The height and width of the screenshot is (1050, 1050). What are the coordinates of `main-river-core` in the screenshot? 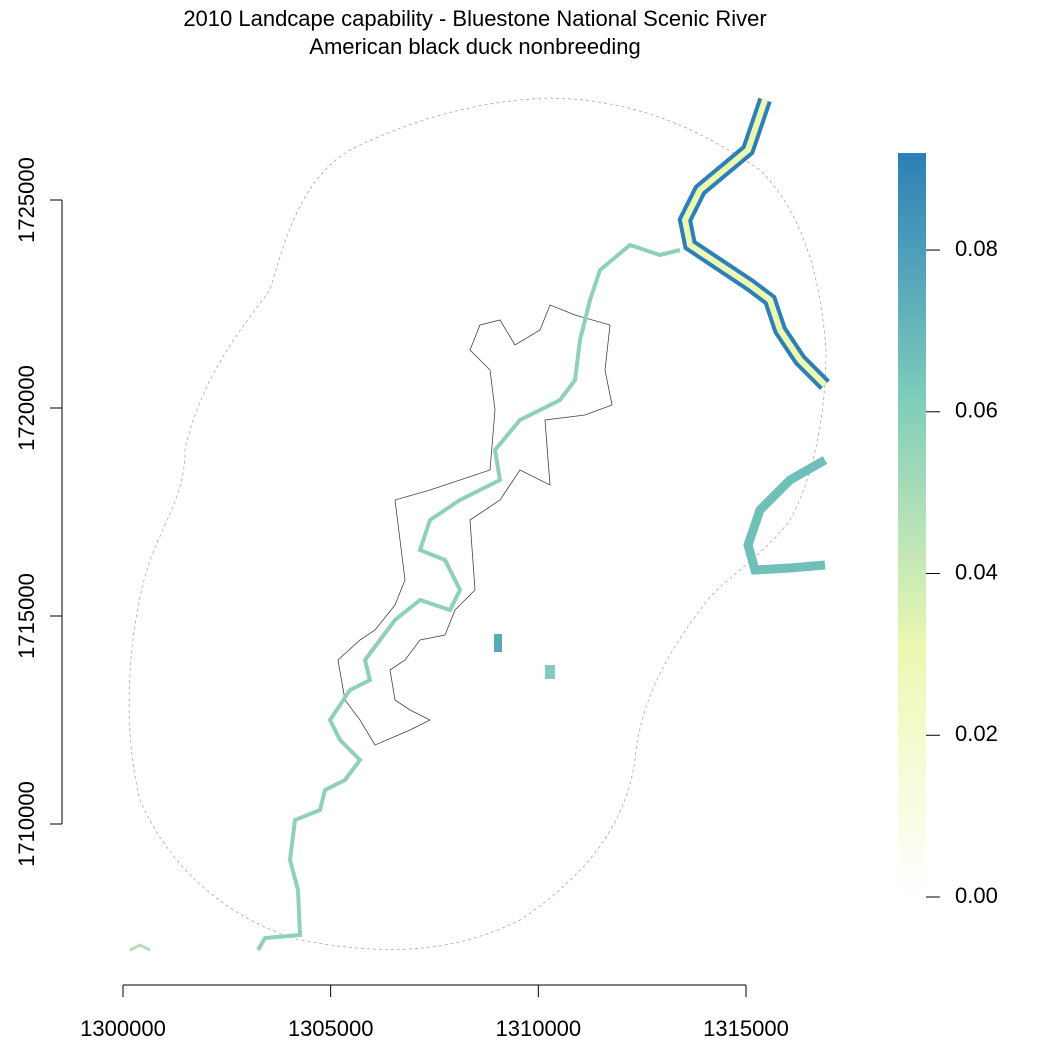 It's located at (754, 243).